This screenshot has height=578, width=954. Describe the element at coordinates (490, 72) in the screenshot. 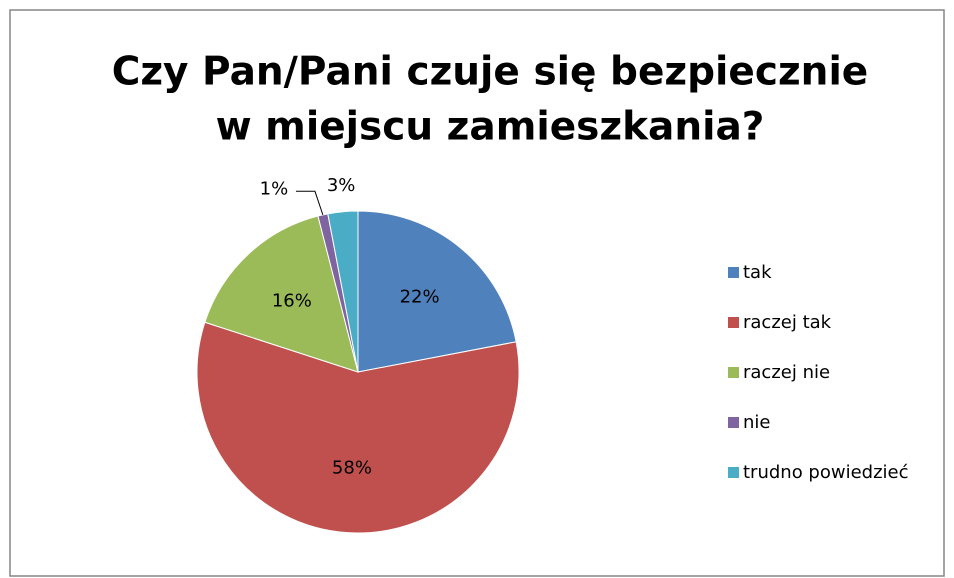

I see `chart-title: Czy Pan/Pani czuje się bezpiecznie` at that location.